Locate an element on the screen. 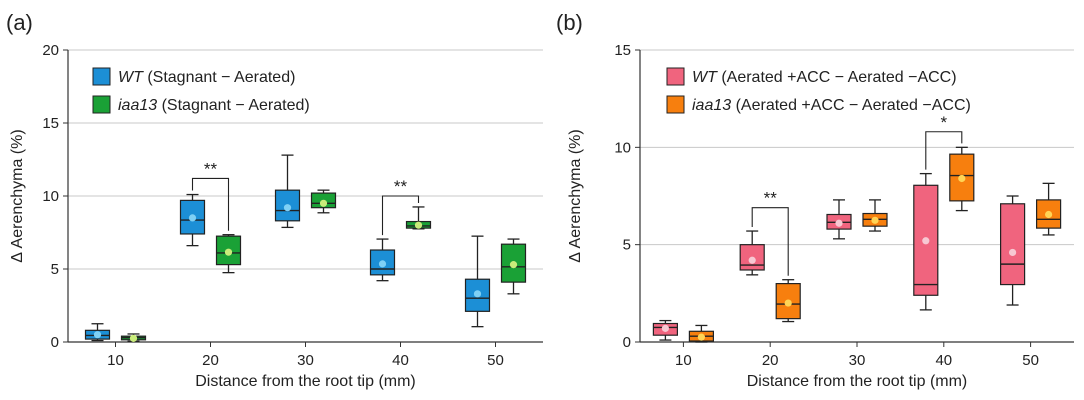  significance-label: * is located at coordinates (943, 122).